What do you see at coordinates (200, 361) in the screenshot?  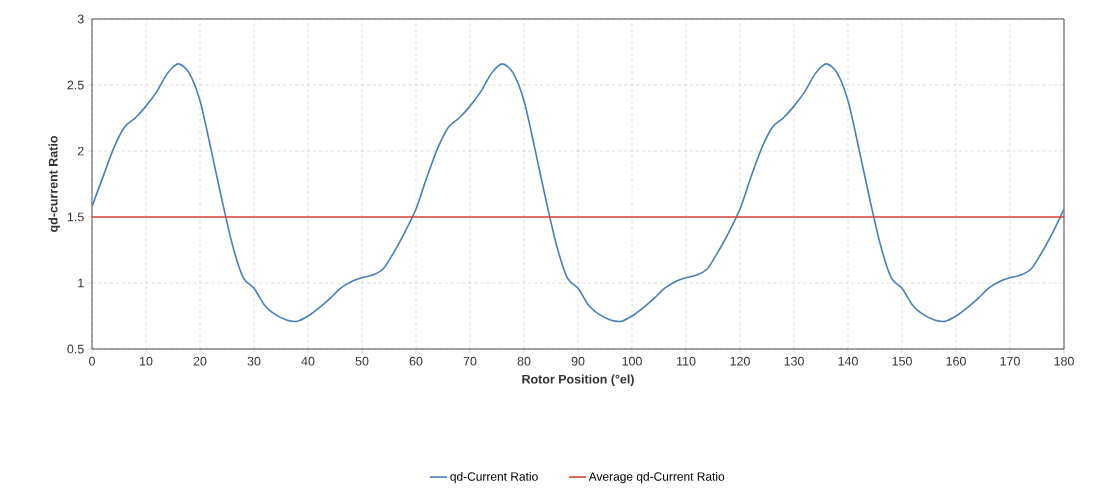 I see `x-tick-label: 20` at bounding box center [200, 361].